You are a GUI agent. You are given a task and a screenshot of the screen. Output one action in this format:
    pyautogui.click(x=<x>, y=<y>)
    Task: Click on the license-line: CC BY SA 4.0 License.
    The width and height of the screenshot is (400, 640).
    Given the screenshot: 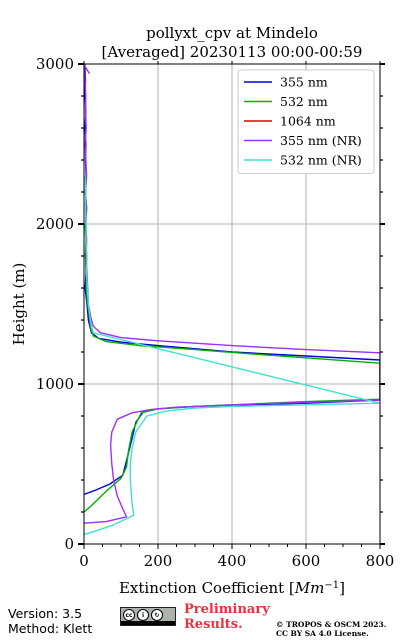 What is the action you would take?
    pyautogui.click(x=322, y=633)
    